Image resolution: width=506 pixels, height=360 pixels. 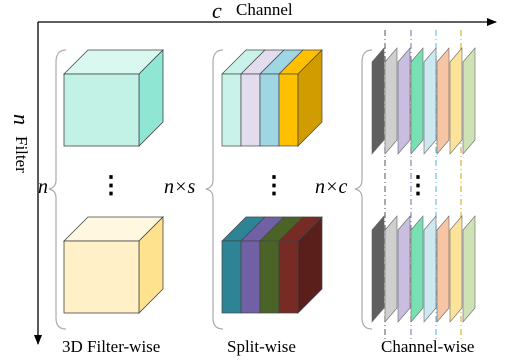 What do you see at coordinates (363, 189) in the screenshot?
I see `bracket-channel-wise` at bounding box center [363, 189].